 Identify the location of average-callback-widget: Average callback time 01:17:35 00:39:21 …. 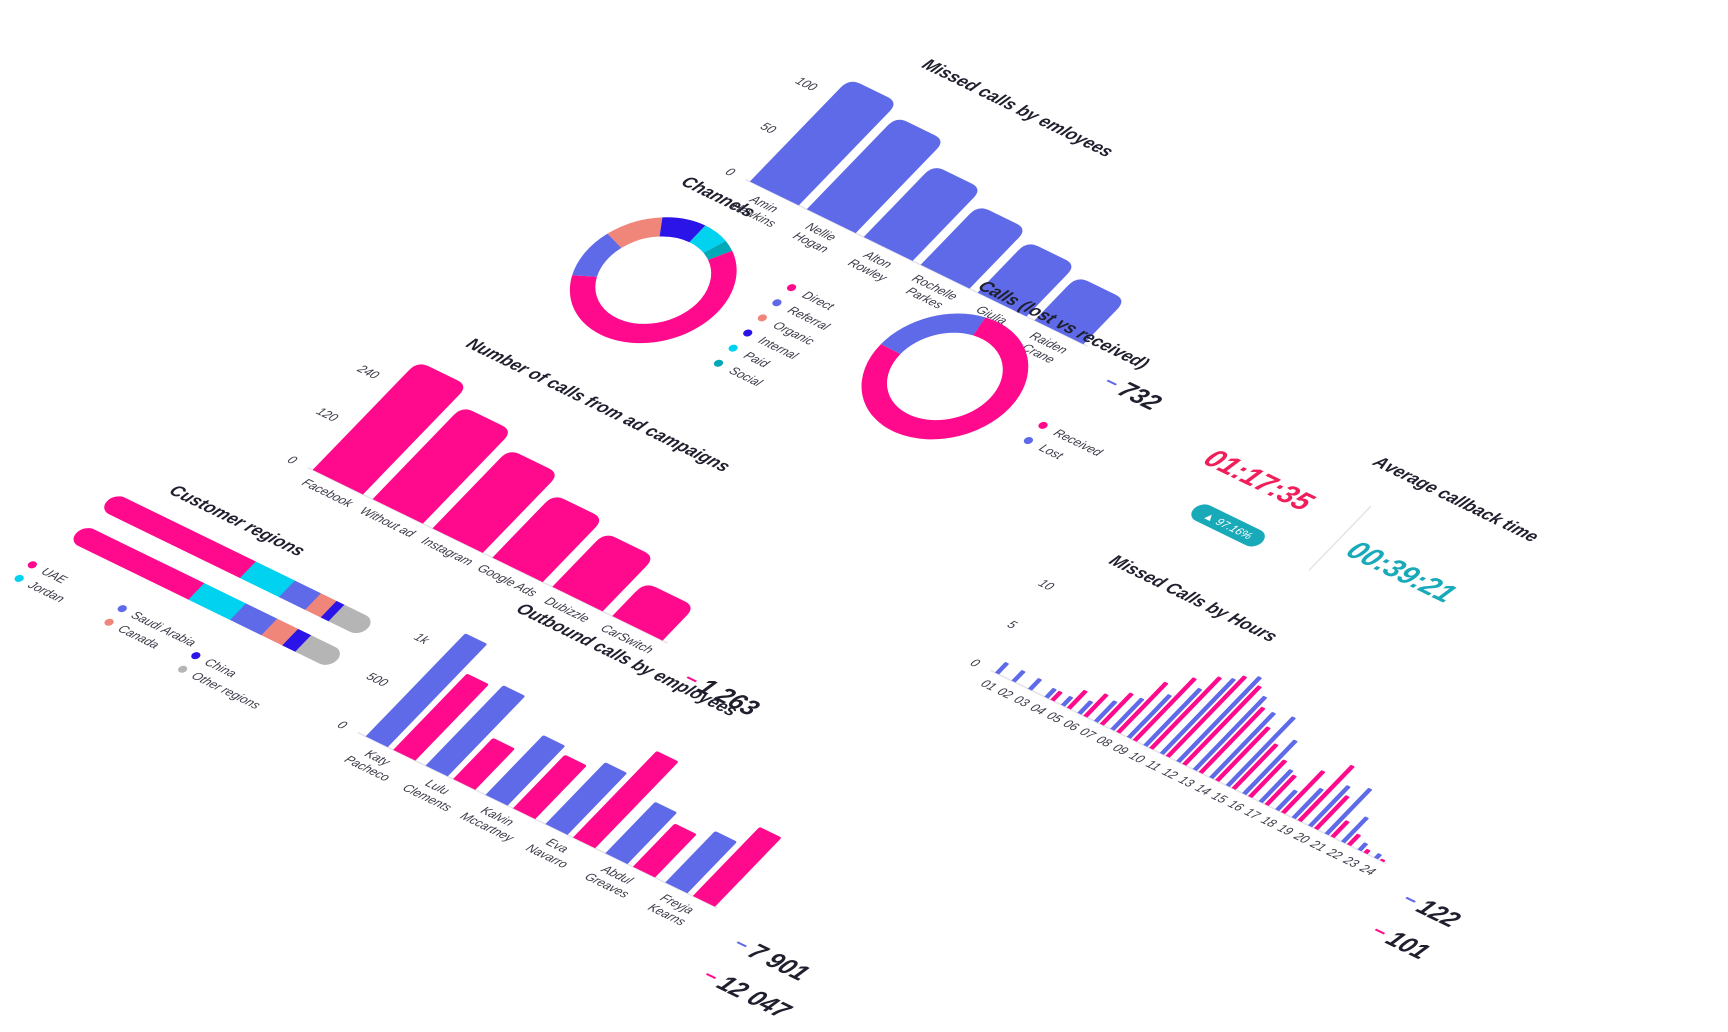
(1367, 526).